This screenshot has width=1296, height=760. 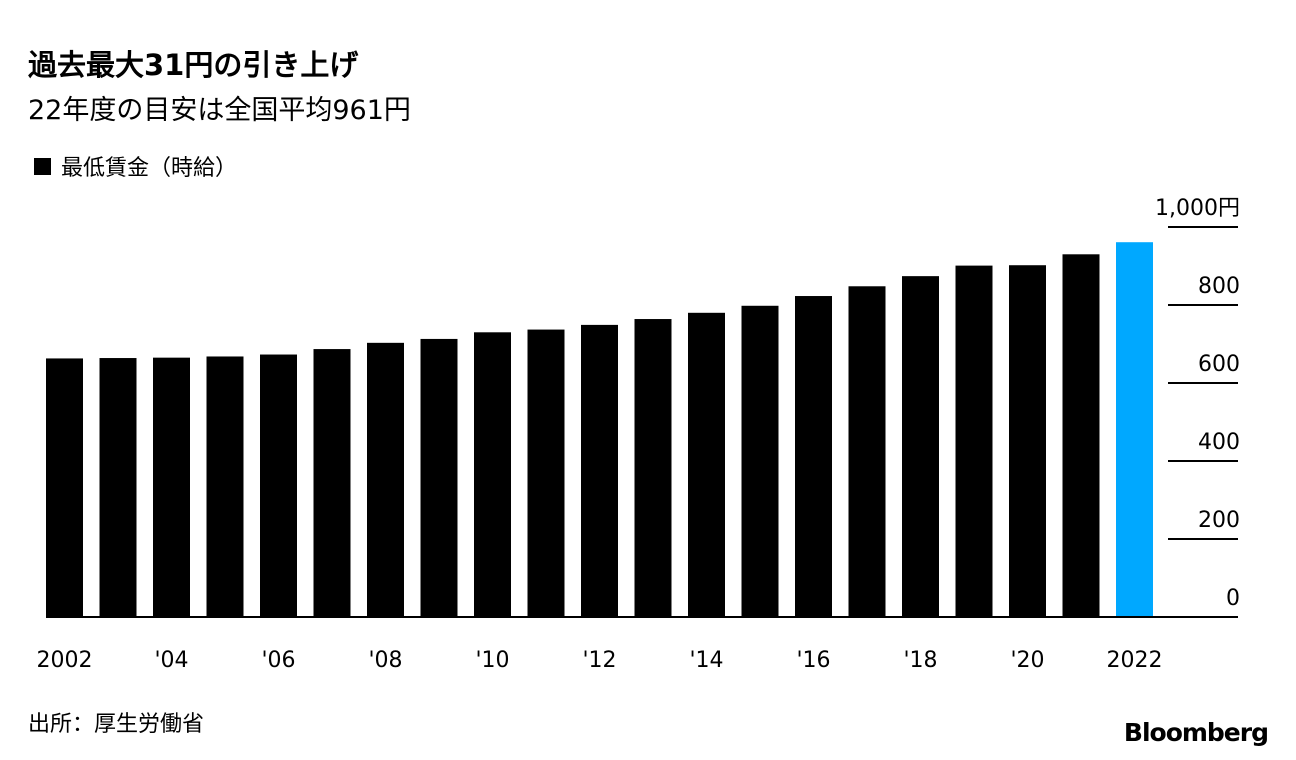 I want to click on bar-2015, so click(x=760, y=461).